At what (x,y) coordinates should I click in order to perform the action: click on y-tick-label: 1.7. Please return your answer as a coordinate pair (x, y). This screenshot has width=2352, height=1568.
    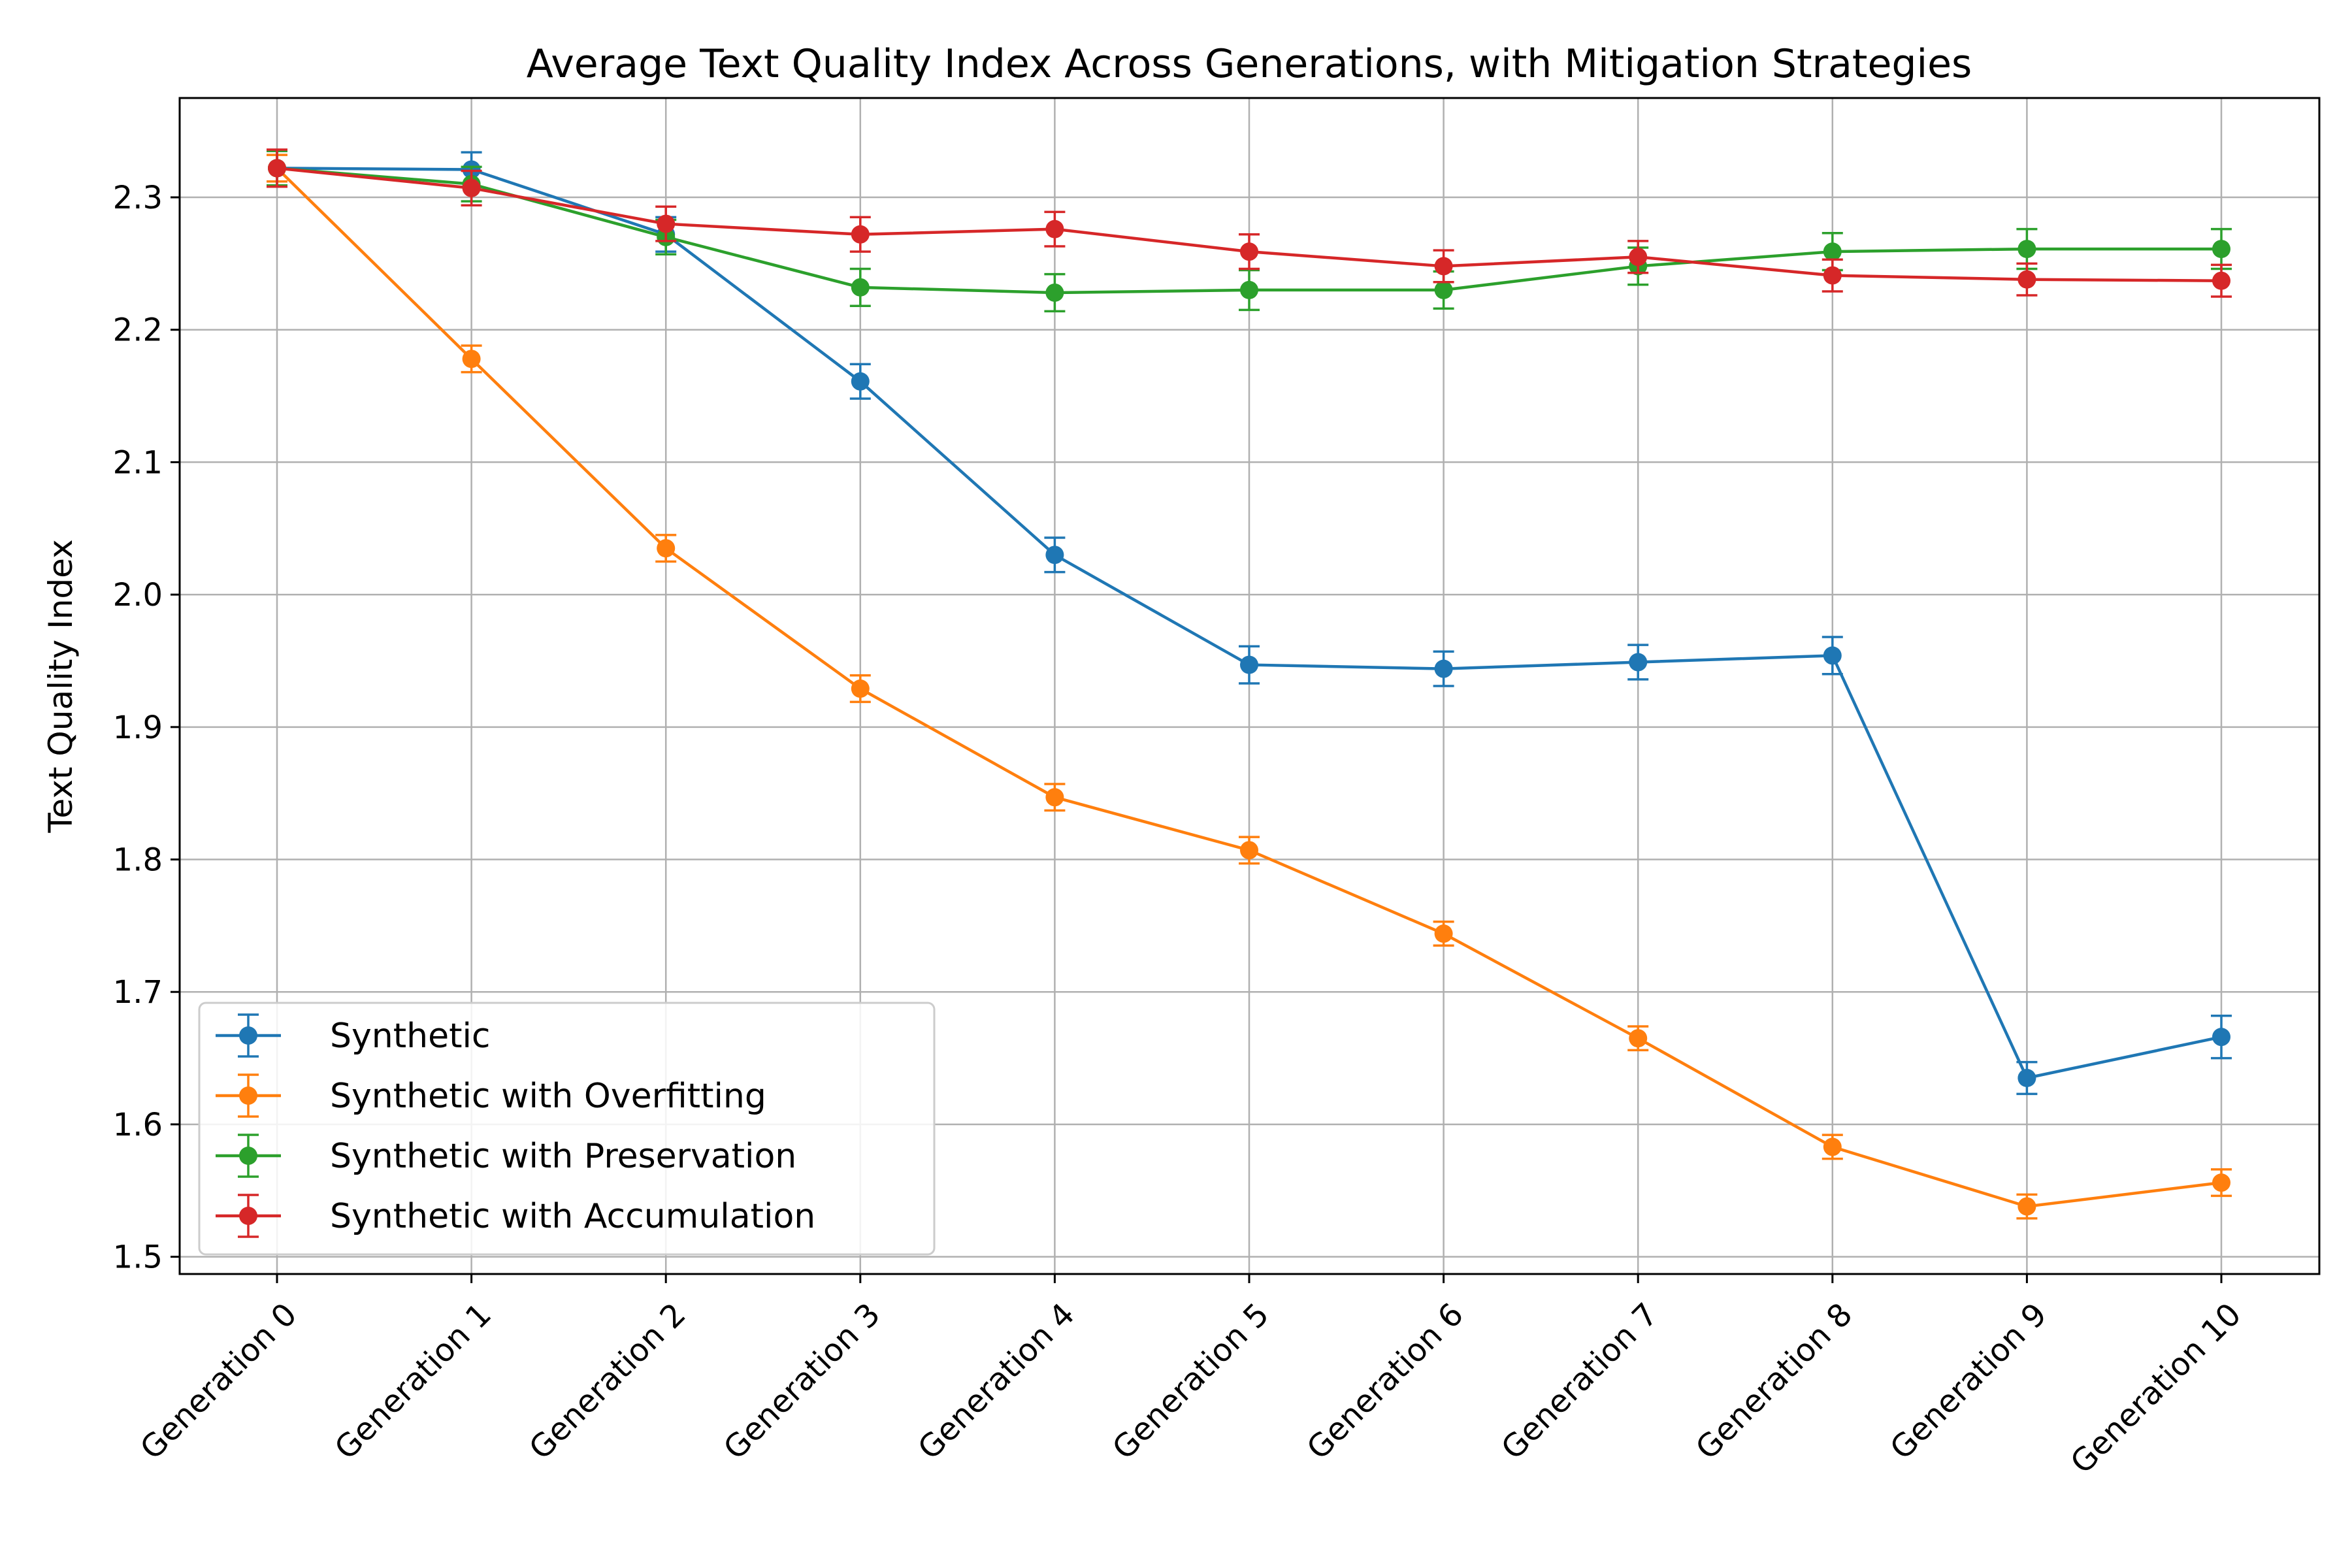
    Looking at the image, I should click on (138, 992).